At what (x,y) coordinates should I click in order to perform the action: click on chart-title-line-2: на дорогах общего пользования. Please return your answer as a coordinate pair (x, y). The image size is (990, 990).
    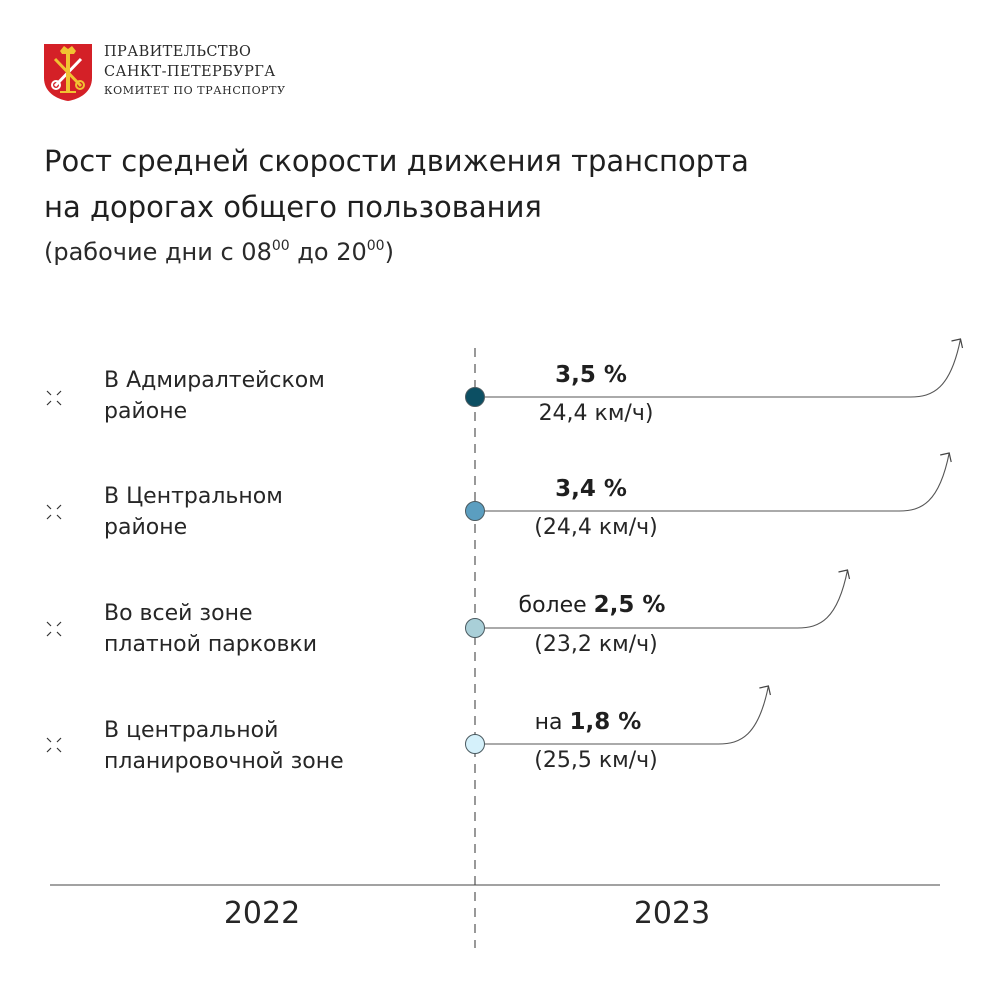
    Looking at the image, I should click on (293, 207).